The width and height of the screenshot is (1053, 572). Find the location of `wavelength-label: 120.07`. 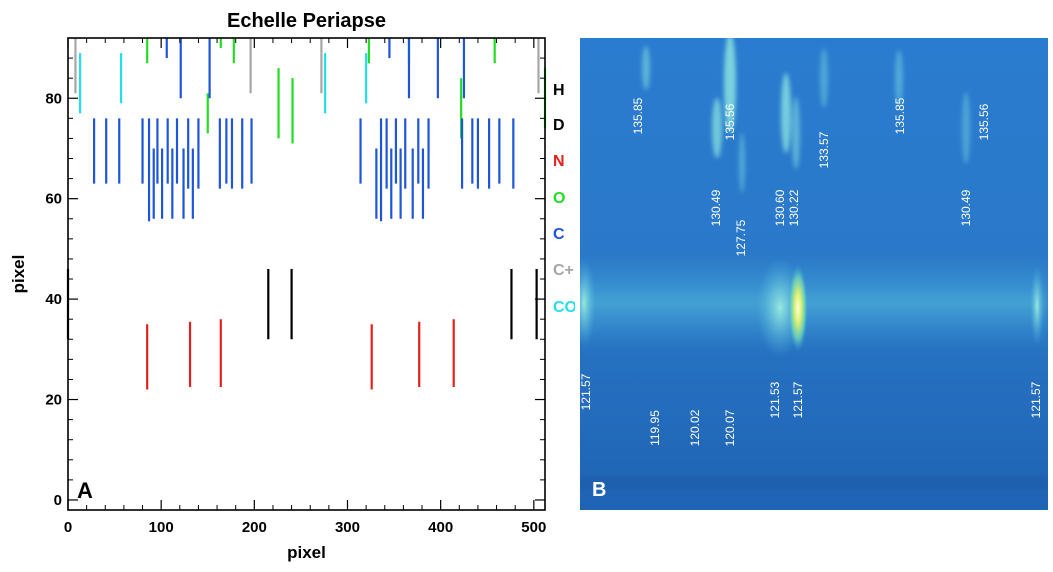

wavelength-label: 120.07 is located at coordinates (730, 427).